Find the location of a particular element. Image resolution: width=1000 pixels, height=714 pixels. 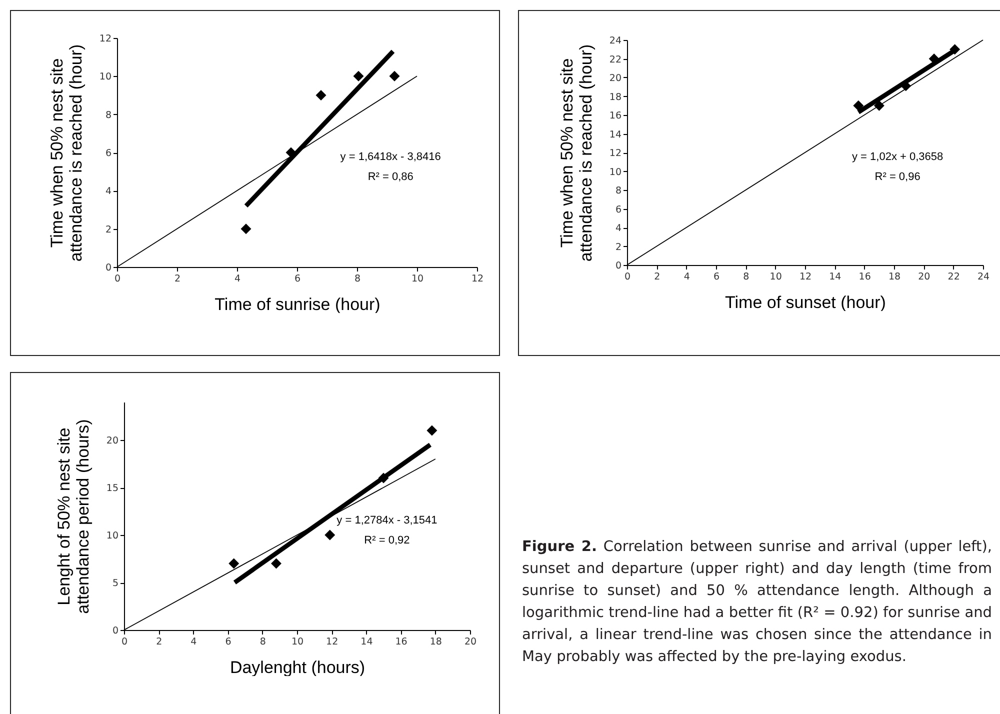

annotation: R² = 0,86 is located at coordinates (391, 177).